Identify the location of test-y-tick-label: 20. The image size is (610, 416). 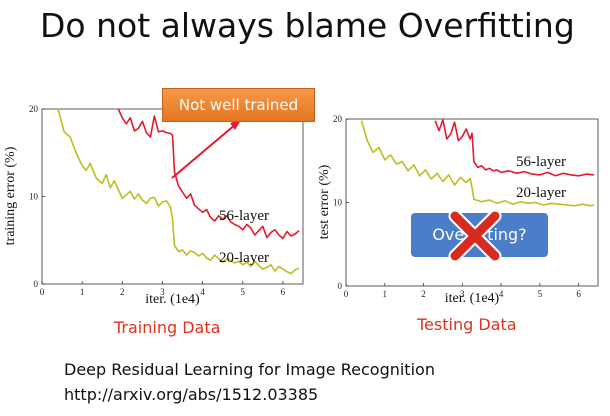
(338, 119).